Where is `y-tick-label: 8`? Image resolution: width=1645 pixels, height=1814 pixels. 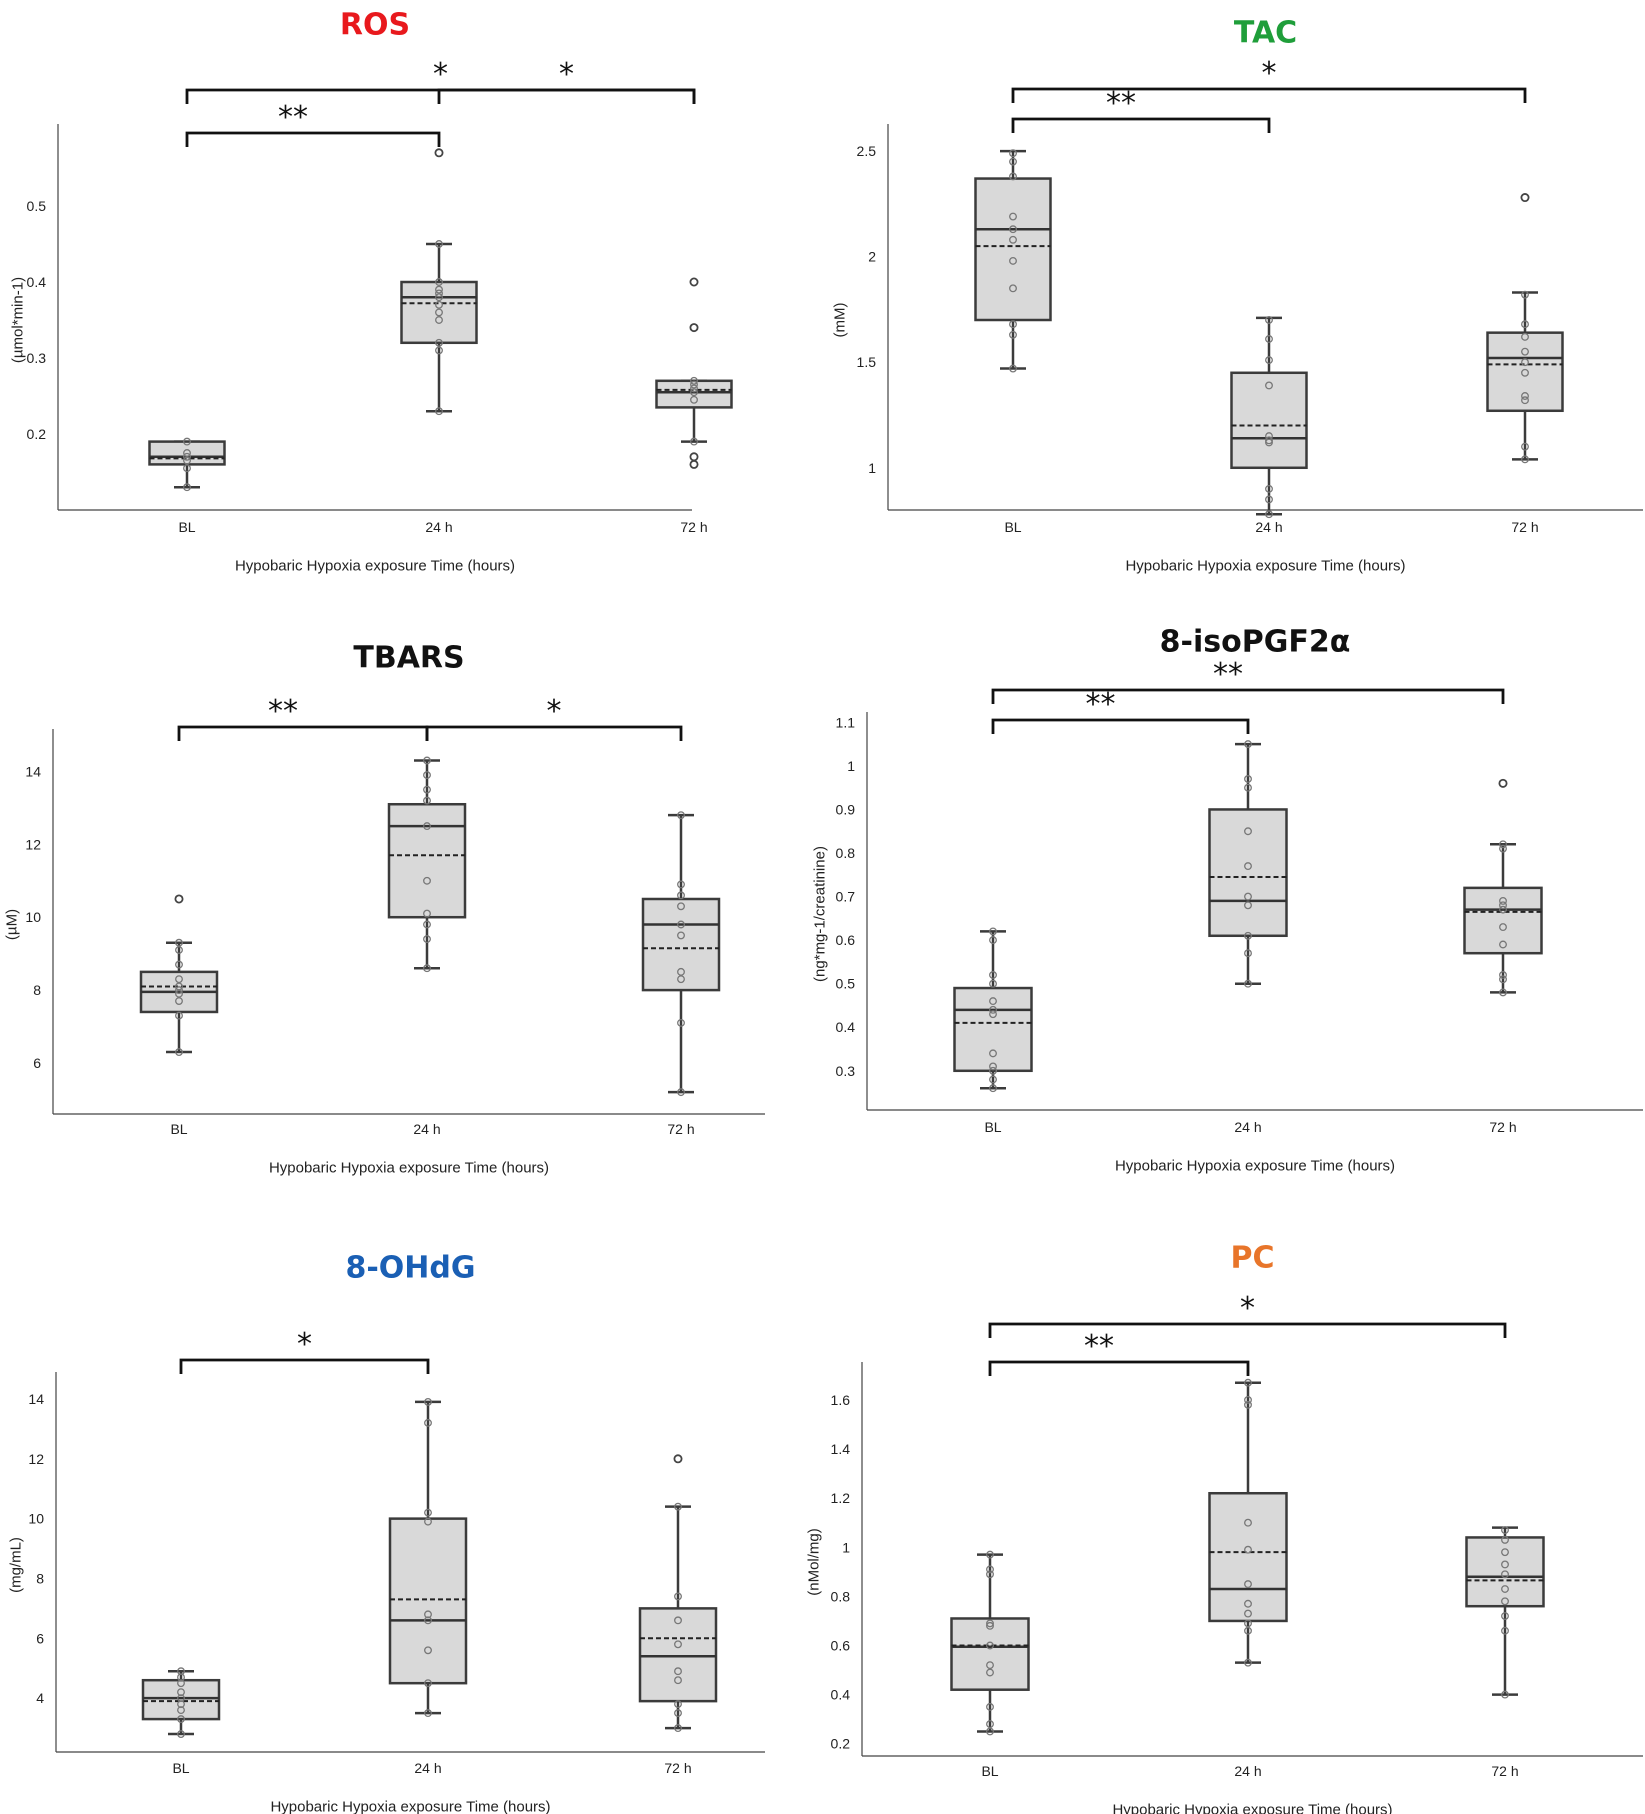
y-tick-label: 8 is located at coordinates (37, 990).